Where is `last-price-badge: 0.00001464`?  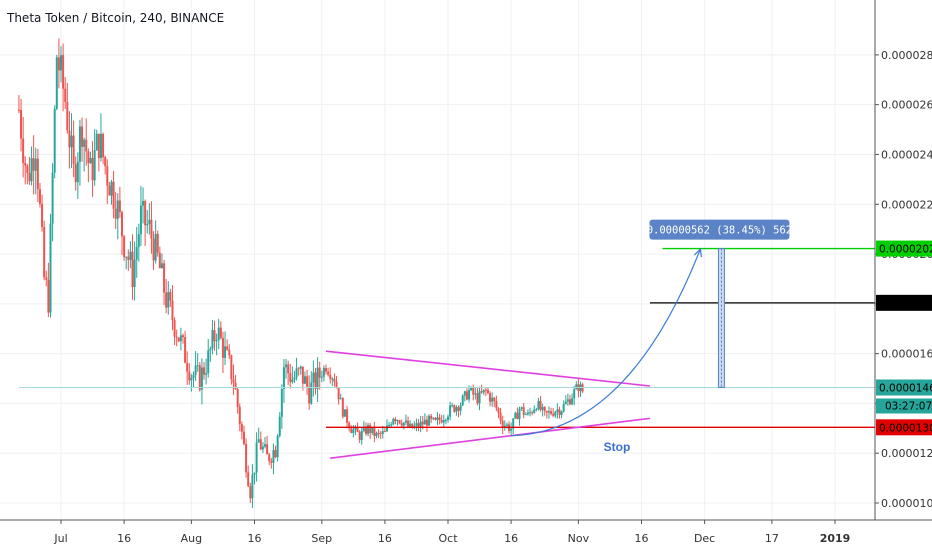 last-price-badge: 0.00001464 is located at coordinates (905, 388).